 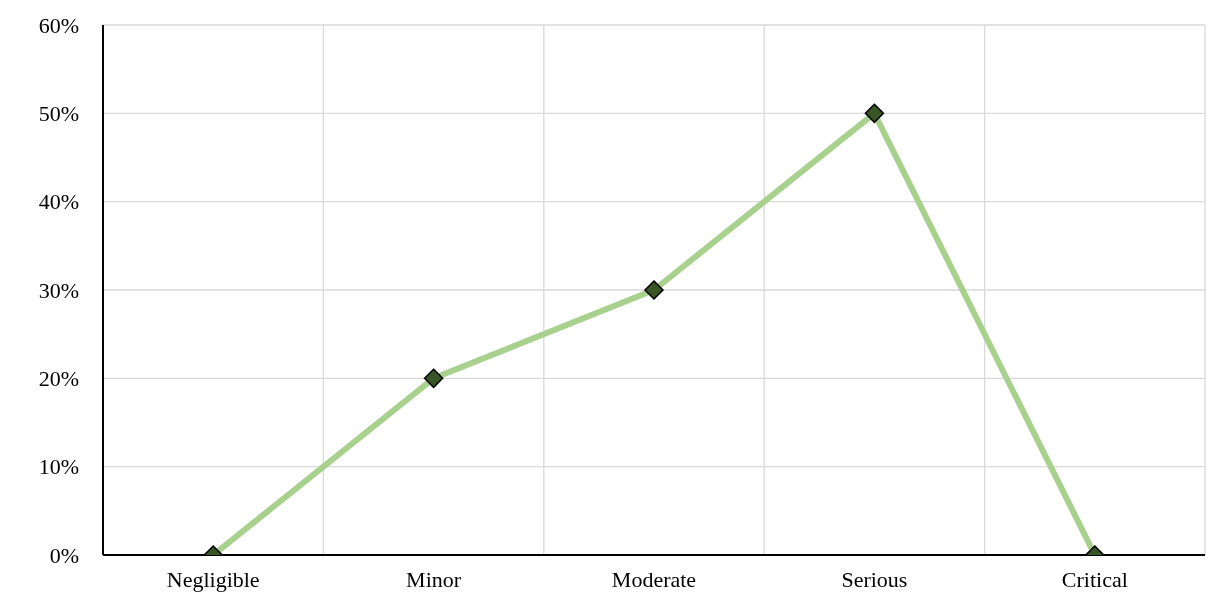 What do you see at coordinates (58, 114) in the screenshot?
I see `y-tick-label: 50%` at bounding box center [58, 114].